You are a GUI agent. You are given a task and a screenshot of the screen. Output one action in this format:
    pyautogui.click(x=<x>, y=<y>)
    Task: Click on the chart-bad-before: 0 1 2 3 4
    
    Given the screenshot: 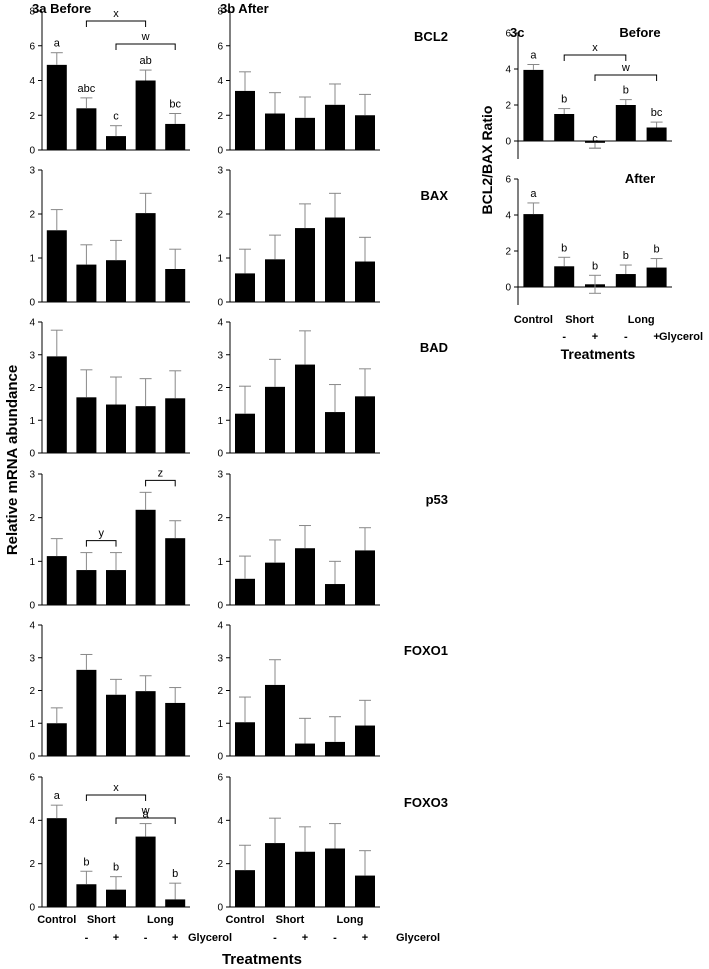 What is the action you would take?
    pyautogui.click(x=109, y=389)
    